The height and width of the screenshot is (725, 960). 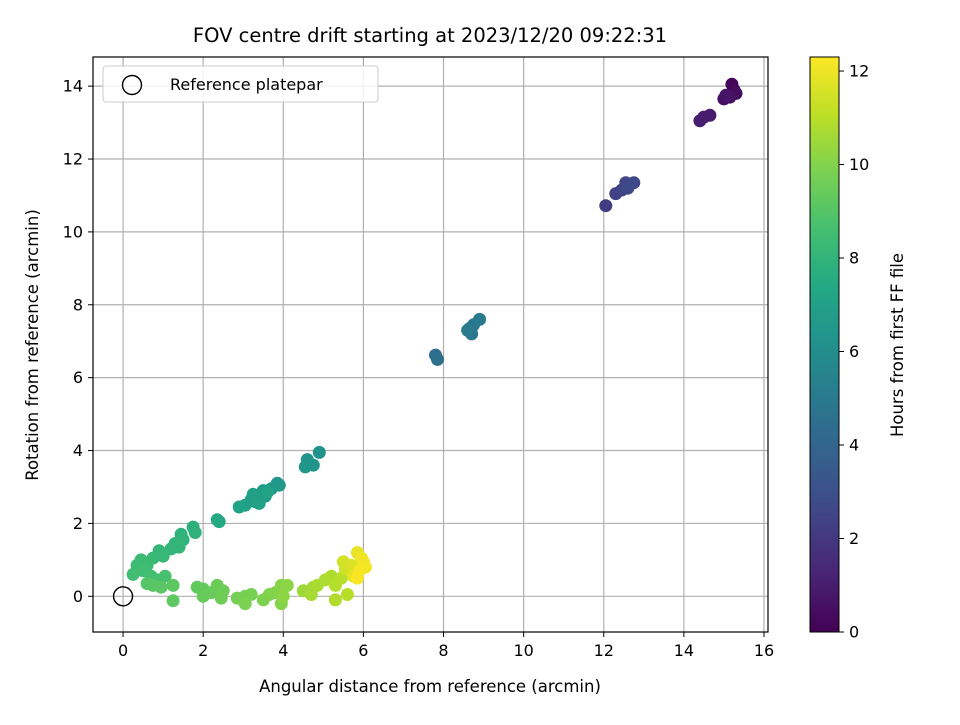 What do you see at coordinates (684, 650) in the screenshot?
I see `x-tick-label: 14` at bounding box center [684, 650].